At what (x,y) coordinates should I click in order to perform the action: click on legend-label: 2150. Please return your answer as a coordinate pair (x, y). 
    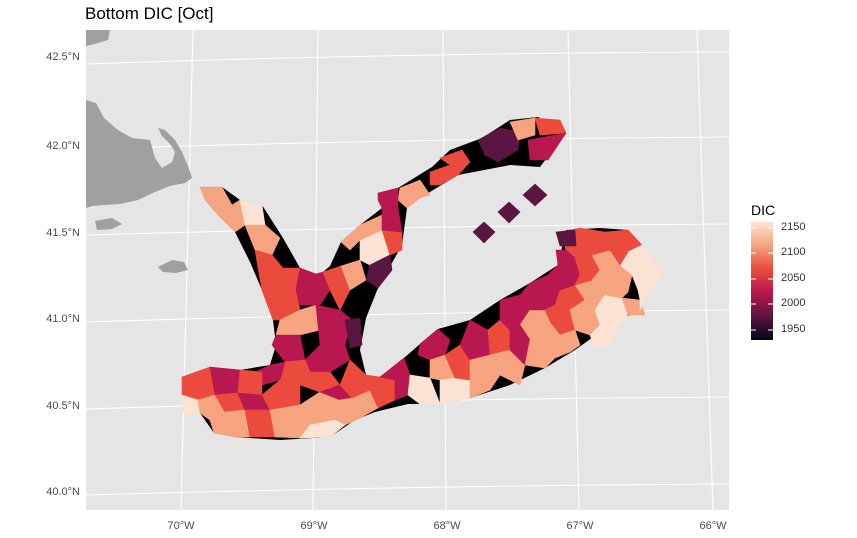
    Looking at the image, I should click on (793, 227).